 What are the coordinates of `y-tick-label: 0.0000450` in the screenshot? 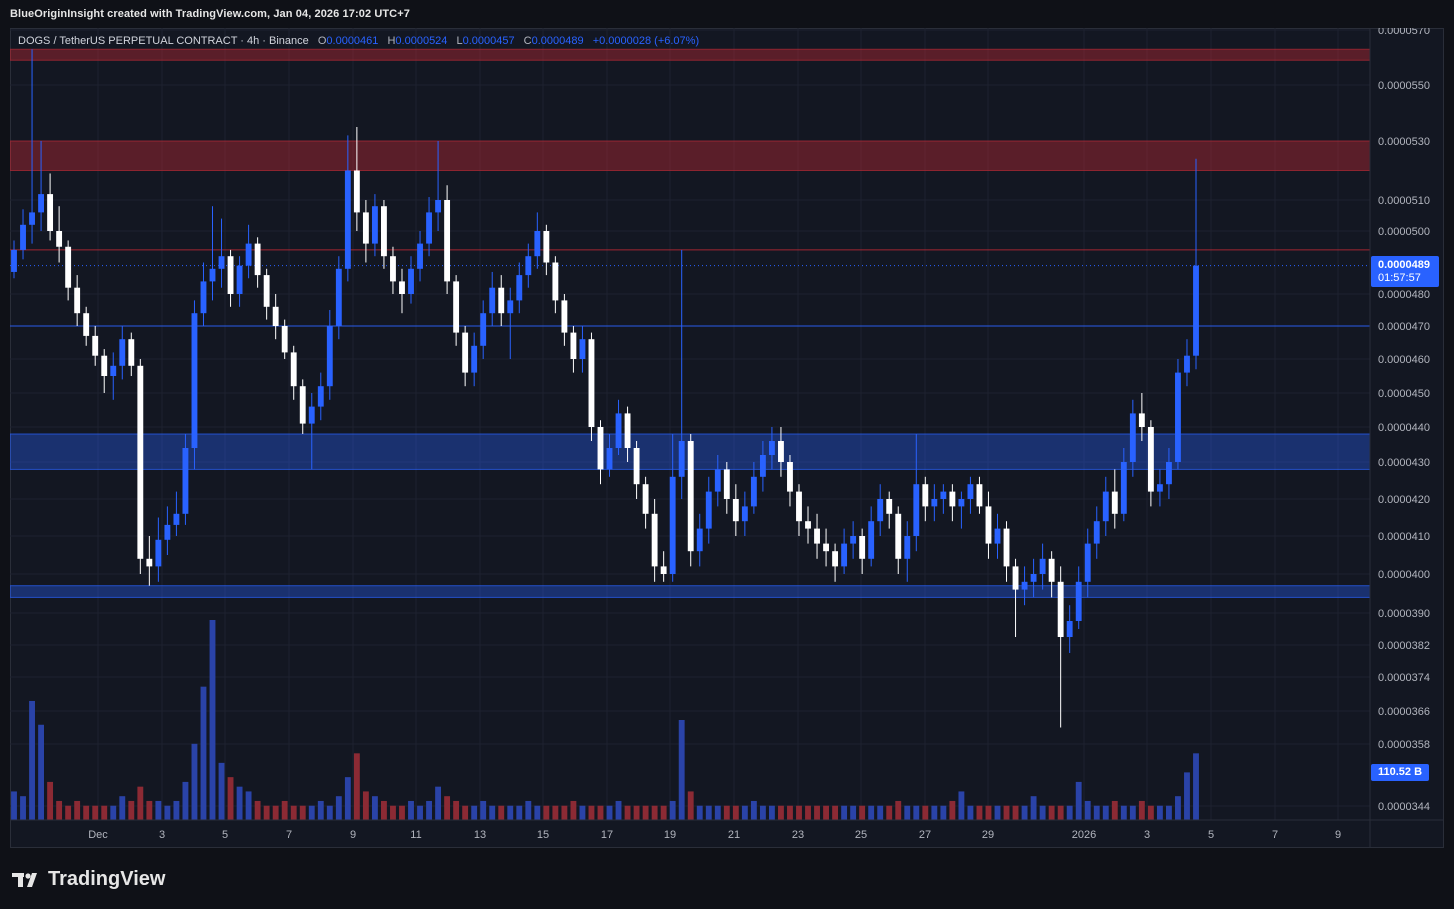 It's located at (1404, 394).